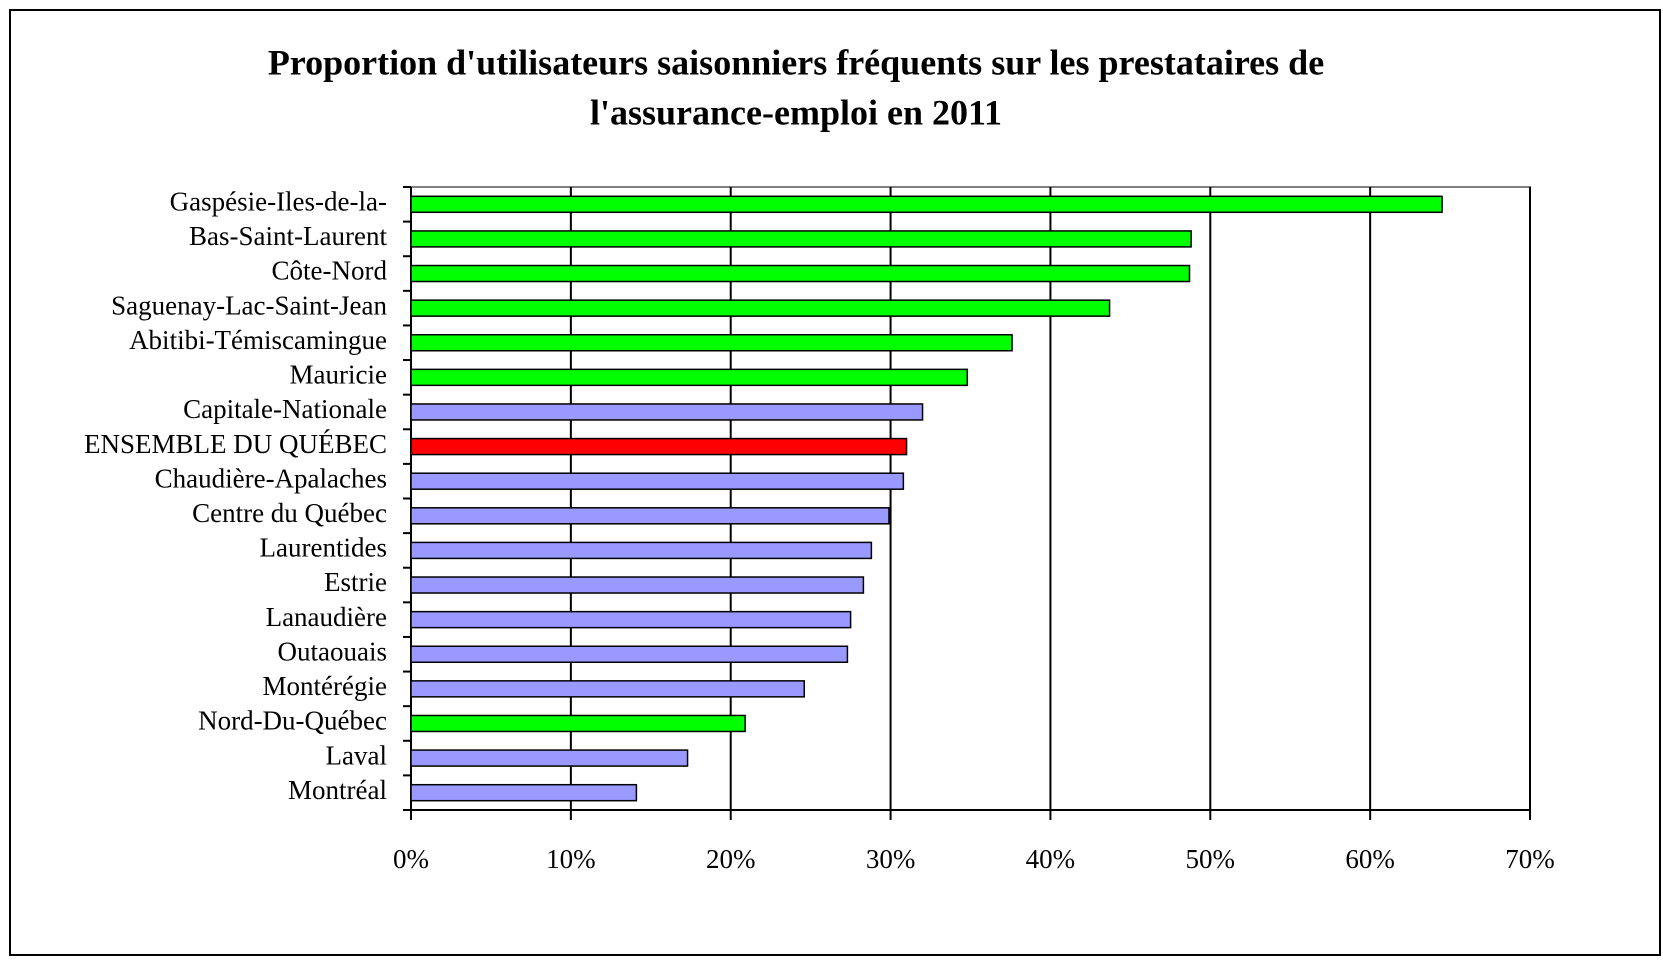  What do you see at coordinates (332, 651) in the screenshot?
I see `y-tick-label: Outaouais` at bounding box center [332, 651].